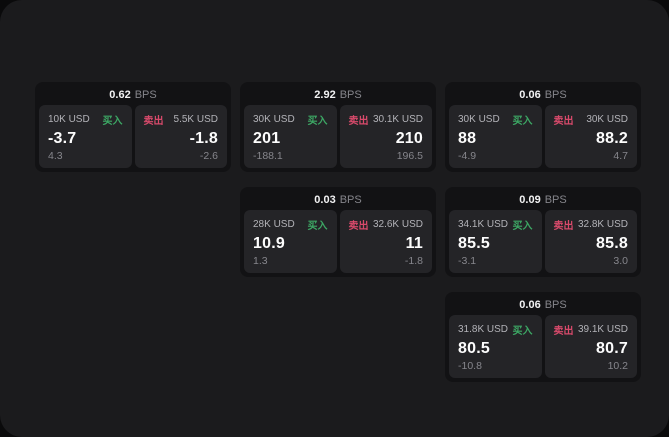 This screenshot has width=669, height=437. Describe the element at coordinates (195, 119) in the screenshot. I see `sell-amount-label: 5.5K USD` at that location.